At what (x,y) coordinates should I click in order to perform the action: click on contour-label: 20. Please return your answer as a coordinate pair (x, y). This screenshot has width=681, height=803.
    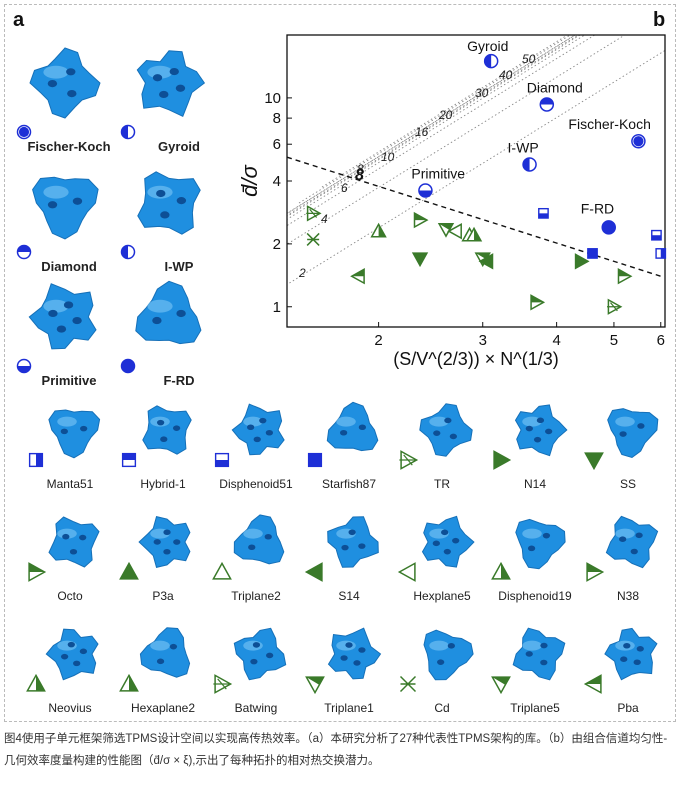
    Looking at the image, I should click on (445, 115).